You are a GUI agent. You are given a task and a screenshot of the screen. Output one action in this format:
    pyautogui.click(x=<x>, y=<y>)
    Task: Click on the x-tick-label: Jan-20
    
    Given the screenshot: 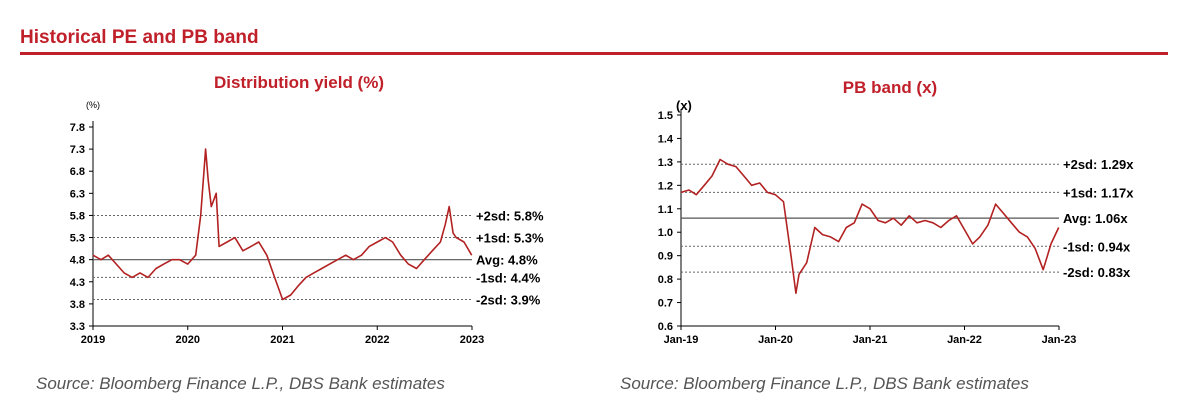 What is the action you would take?
    pyautogui.click(x=775, y=340)
    